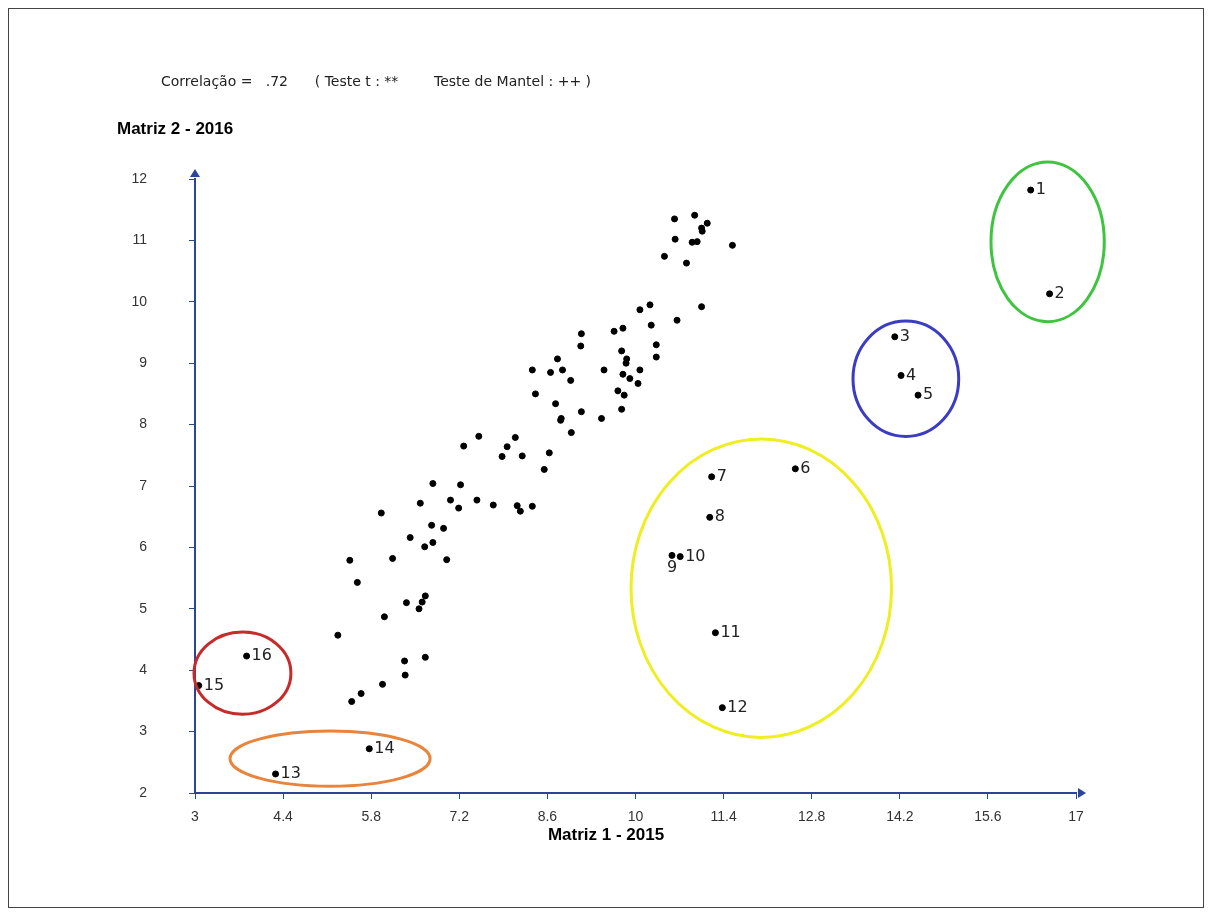 This screenshot has height=915, width=1214. I want to click on y-tick-label: 12, so click(139, 177).